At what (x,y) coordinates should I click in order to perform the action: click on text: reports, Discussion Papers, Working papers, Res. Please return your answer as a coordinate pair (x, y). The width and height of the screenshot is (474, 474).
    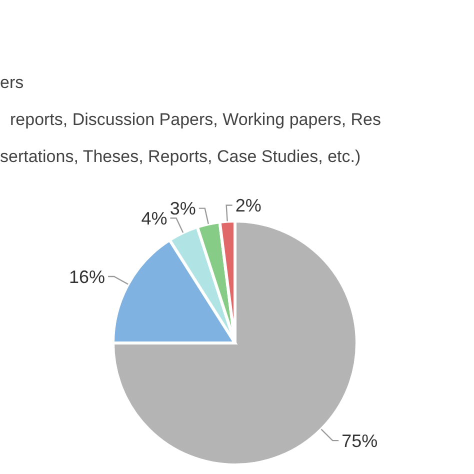
    Looking at the image, I should click on (196, 119).